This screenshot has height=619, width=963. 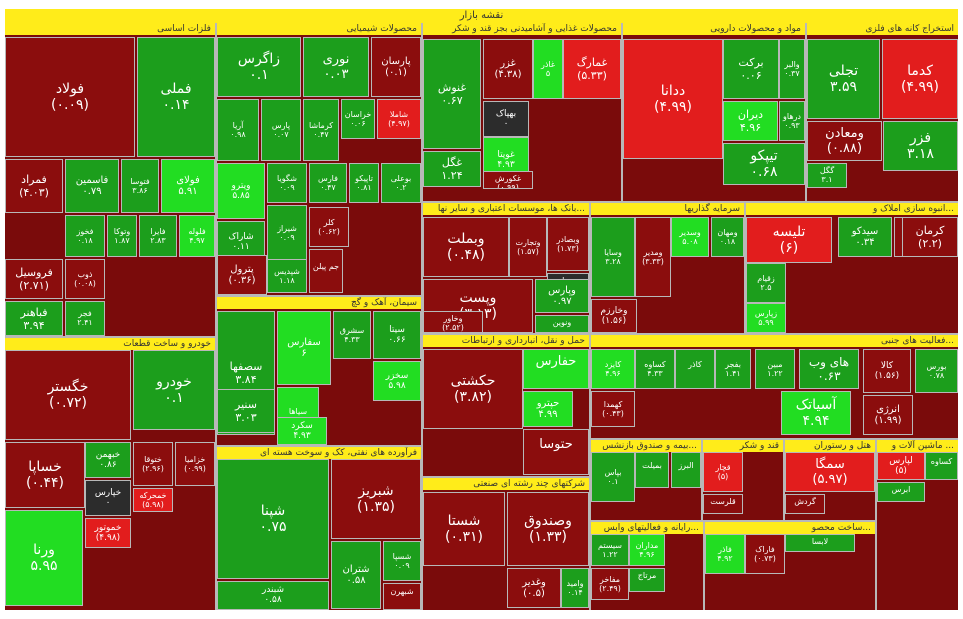 What do you see at coordinates (750, 121) in the screenshot?
I see `treemap-tile: دیران ۴.۹۶` at bounding box center [750, 121].